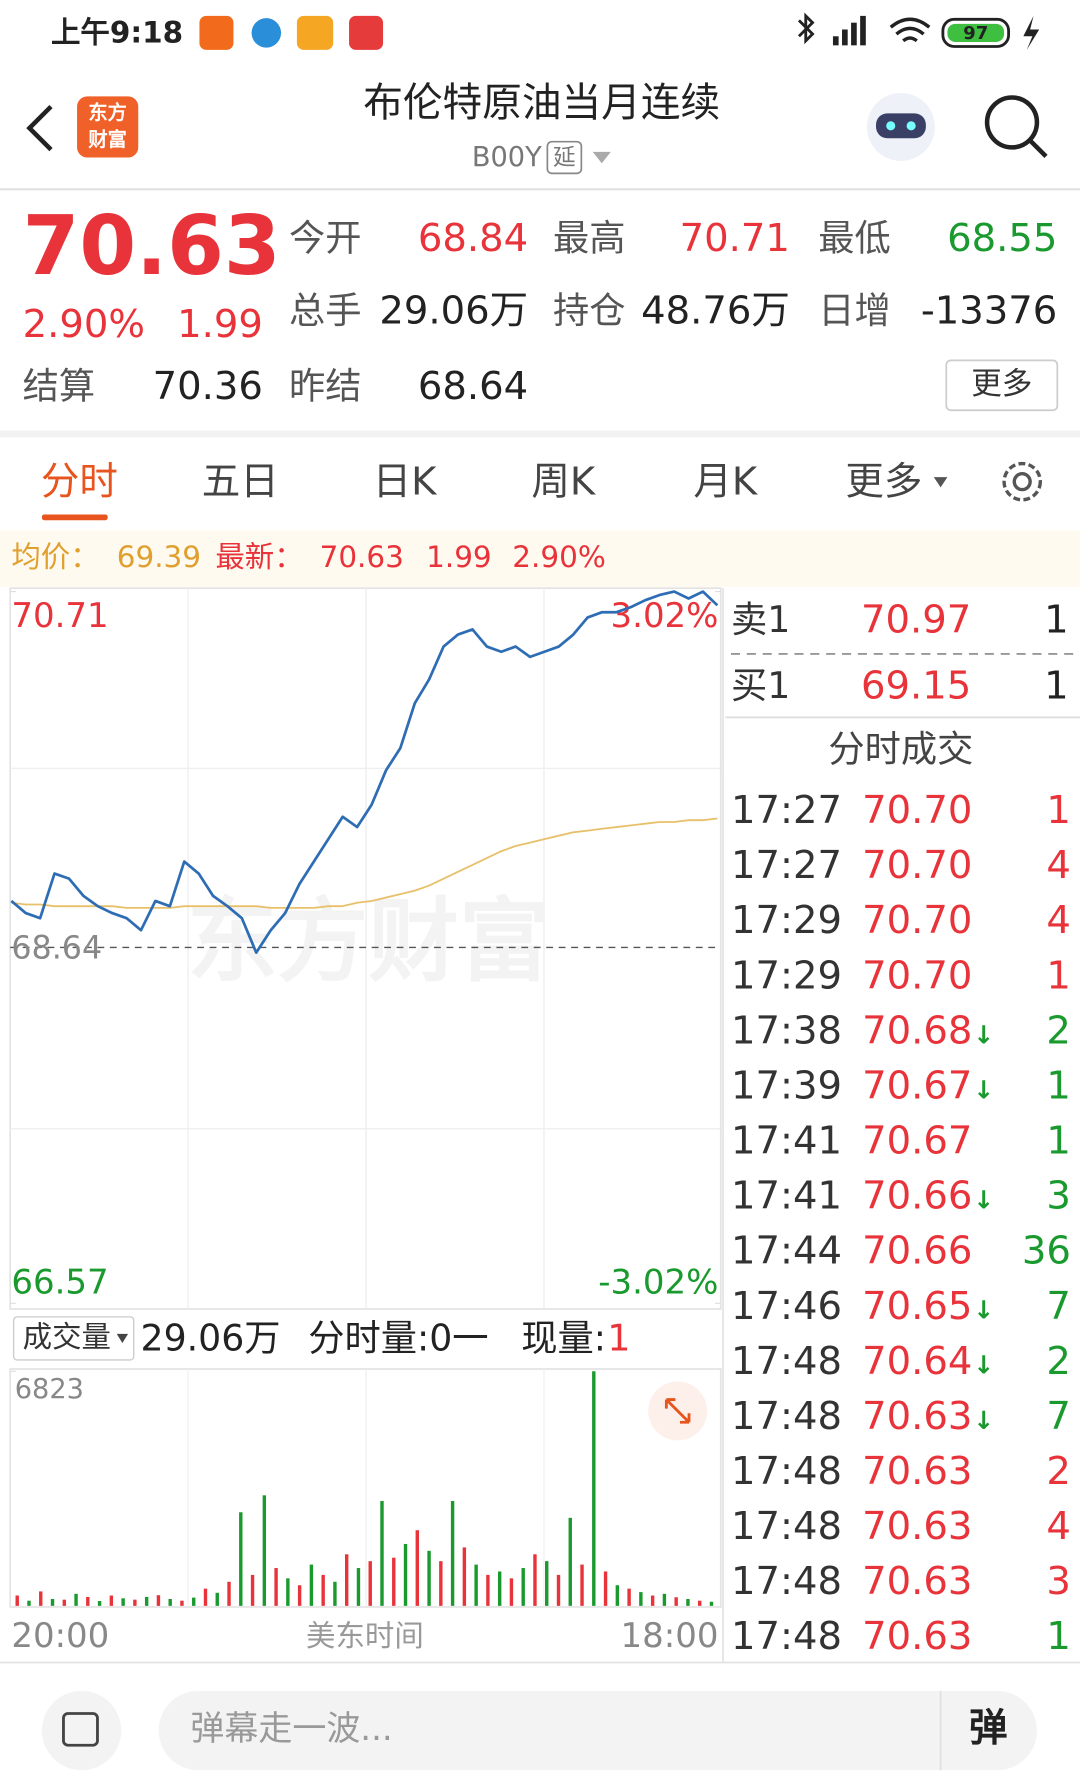  I want to click on info-change-pct: 2.90%, so click(559, 557).